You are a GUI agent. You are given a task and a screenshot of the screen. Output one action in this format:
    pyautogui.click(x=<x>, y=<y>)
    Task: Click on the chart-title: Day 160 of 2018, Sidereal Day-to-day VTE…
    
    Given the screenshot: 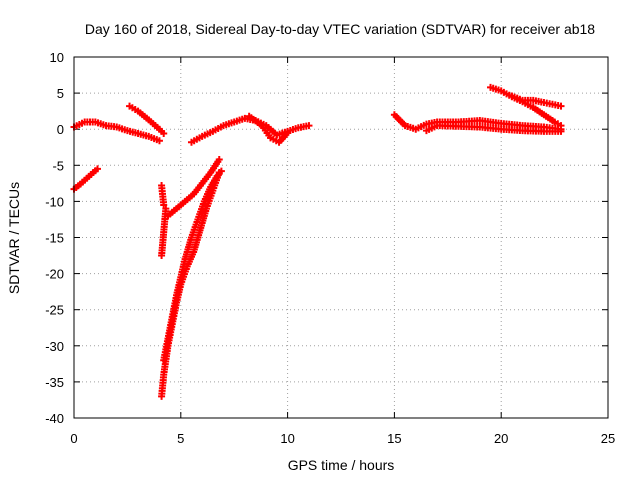 What is the action you would take?
    pyautogui.click(x=340, y=29)
    